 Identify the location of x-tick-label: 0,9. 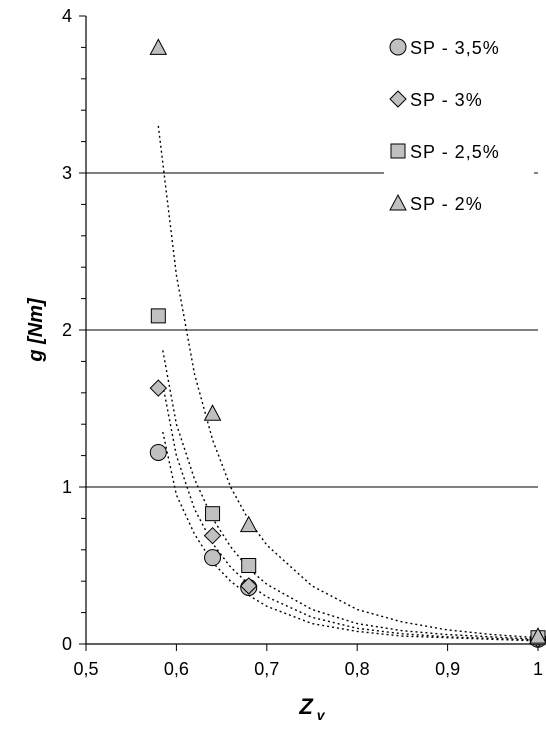
(447, 669).